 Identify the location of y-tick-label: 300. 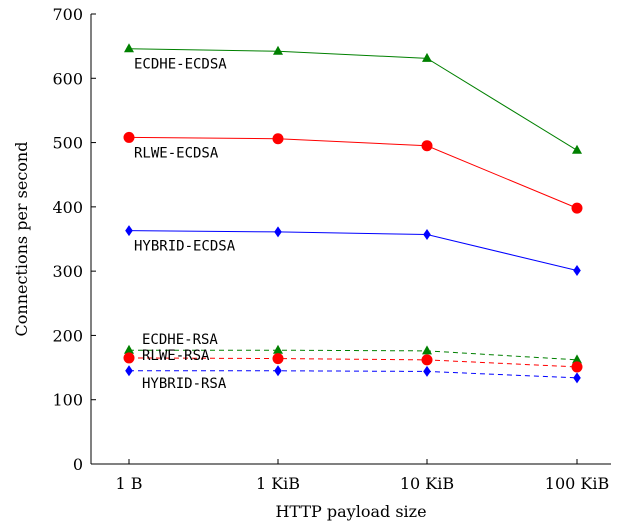
(67, 271).